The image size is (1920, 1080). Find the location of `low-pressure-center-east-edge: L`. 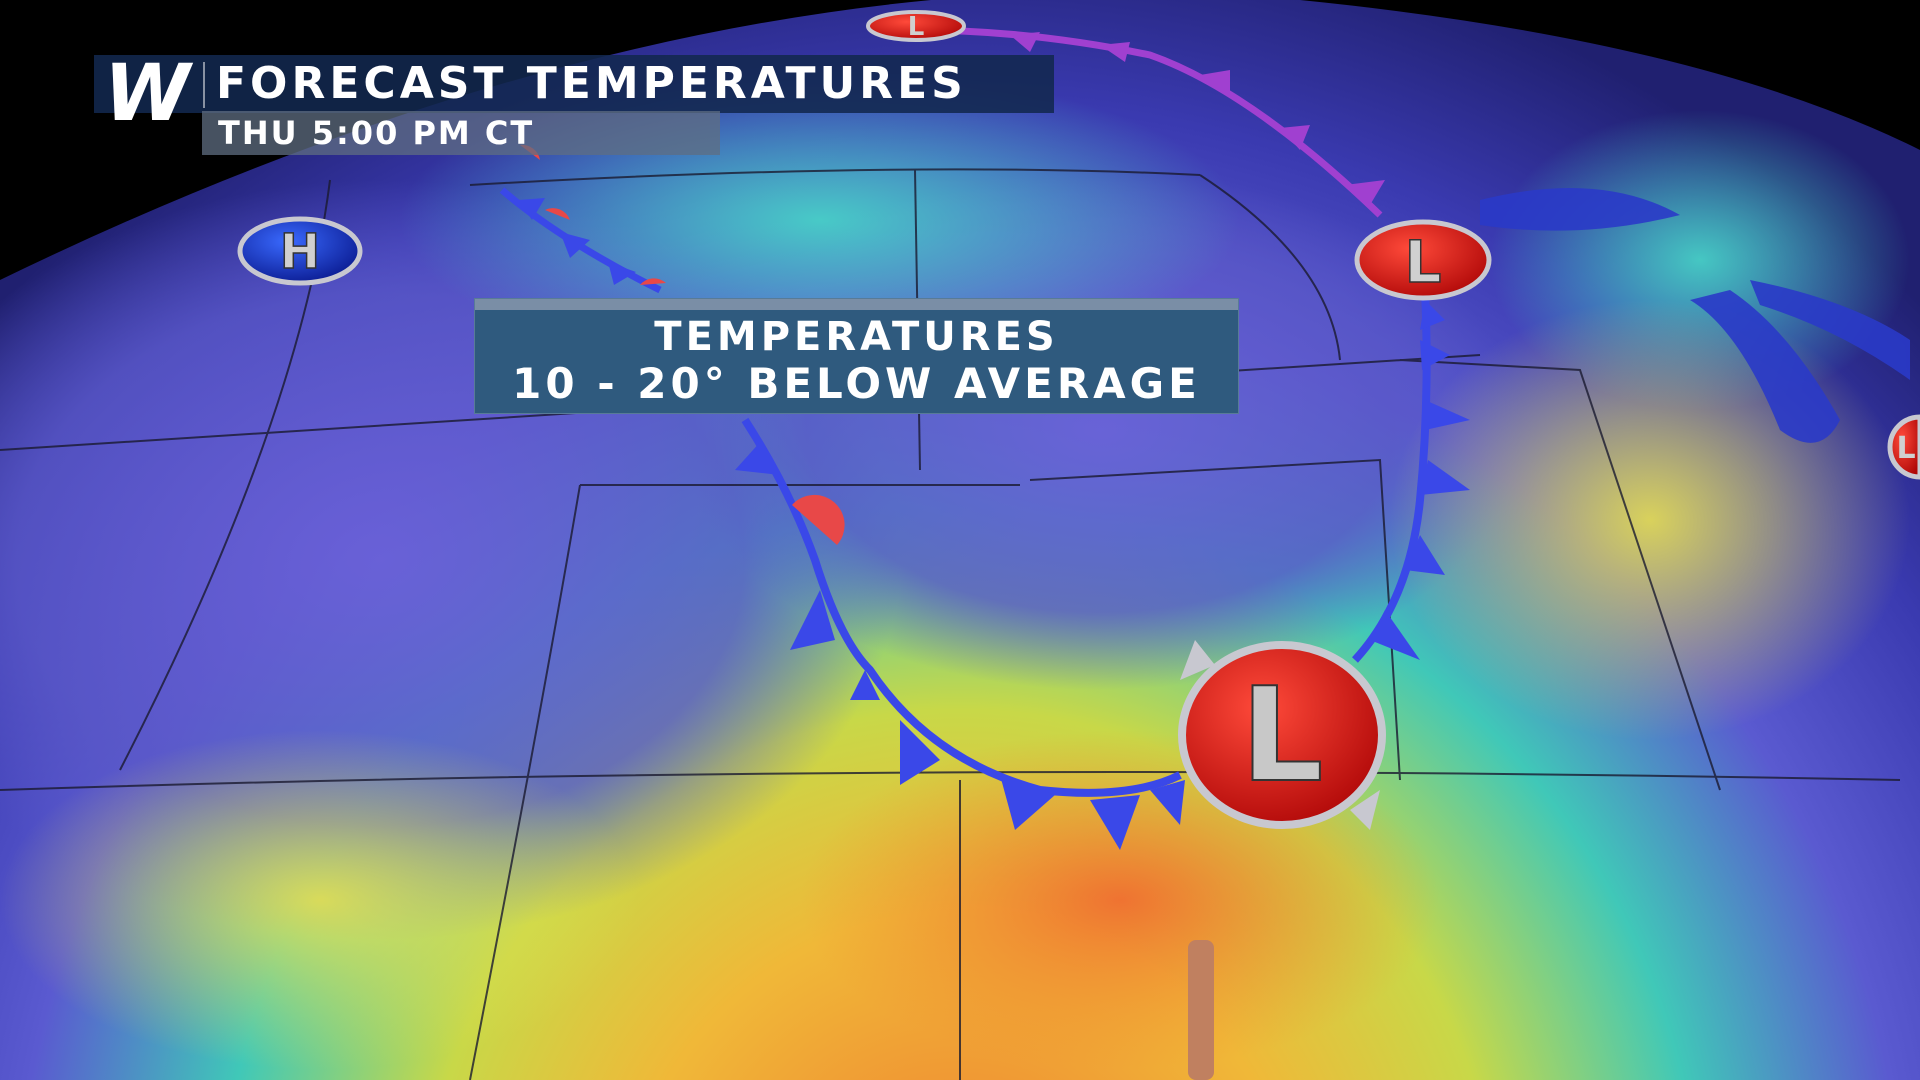

low-pressure-center-east-edge: L is located at coordinates (1903, 447).